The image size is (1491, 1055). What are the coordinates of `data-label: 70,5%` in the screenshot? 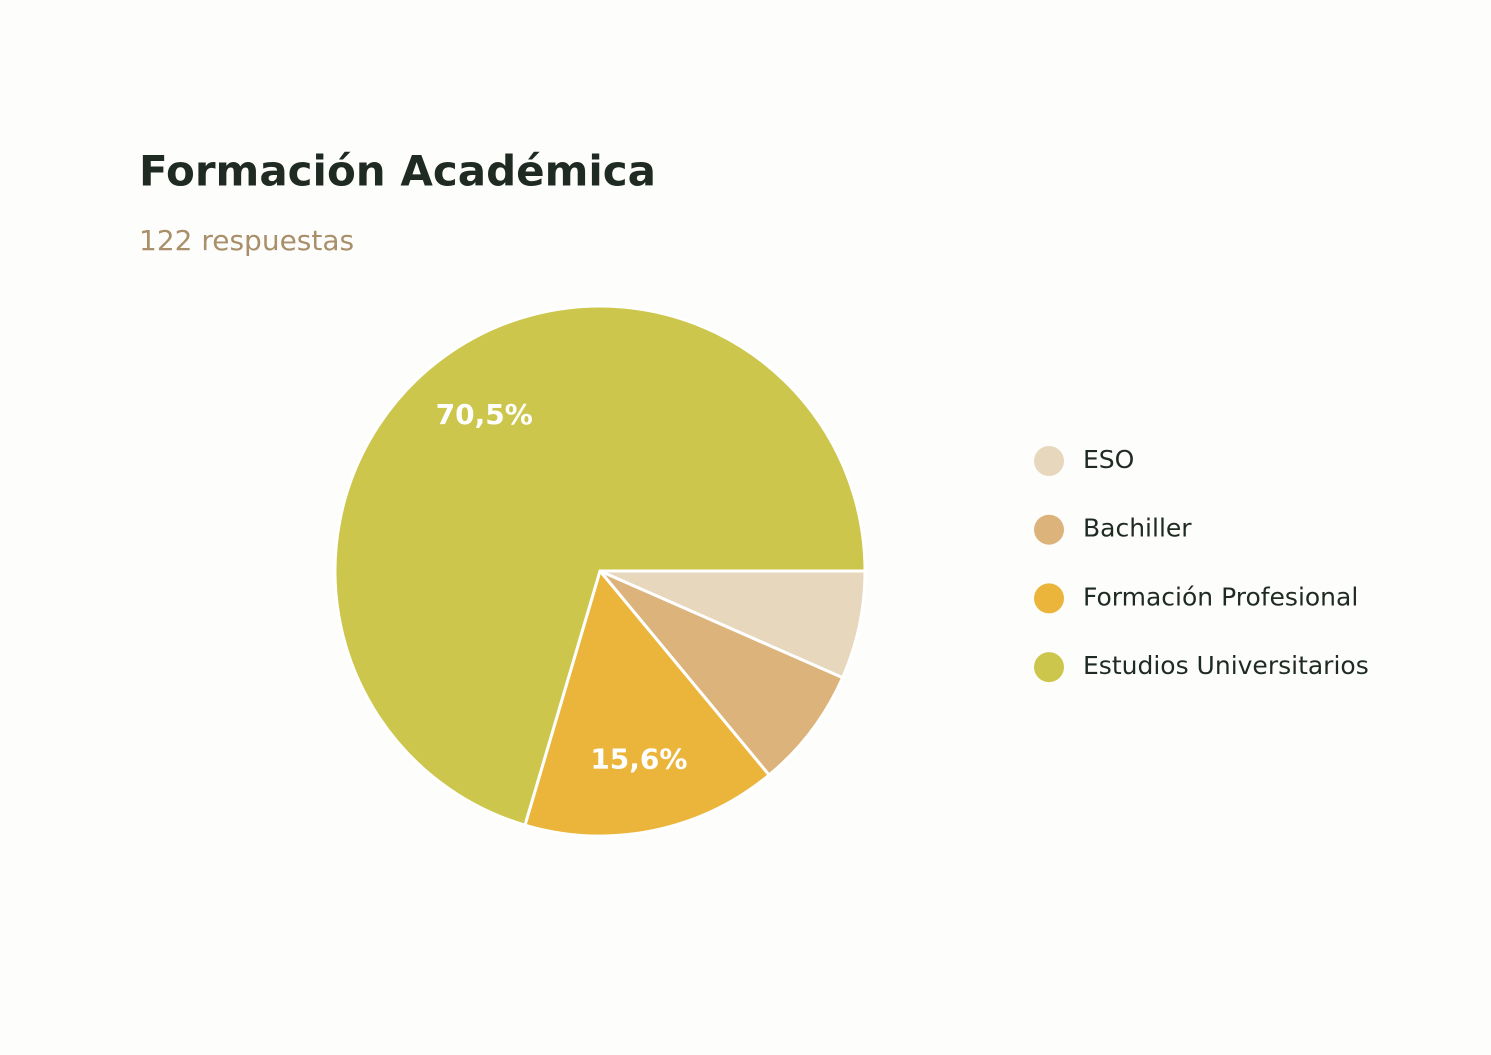 It's located at (484, 414).